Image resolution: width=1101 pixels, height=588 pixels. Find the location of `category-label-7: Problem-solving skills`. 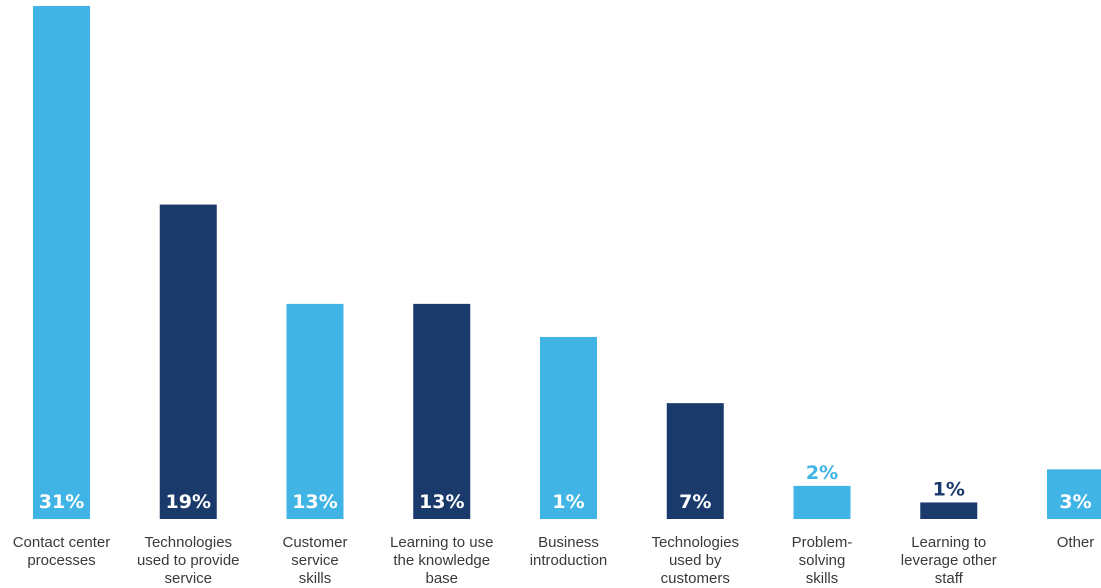

category-label-7: Problem-solving skills is located at coordinates (822, 560).